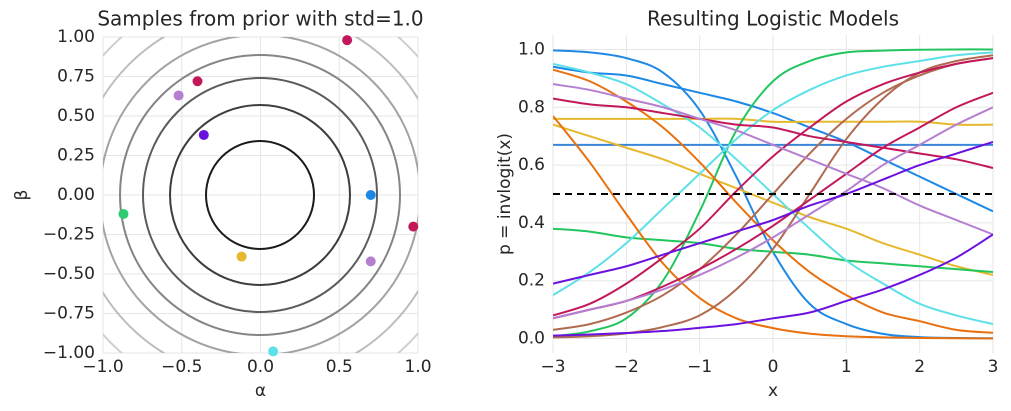  Describe the element at coordinates (76, 156) in the screenshot. I see `y-tick-label: 0.25` at that location.